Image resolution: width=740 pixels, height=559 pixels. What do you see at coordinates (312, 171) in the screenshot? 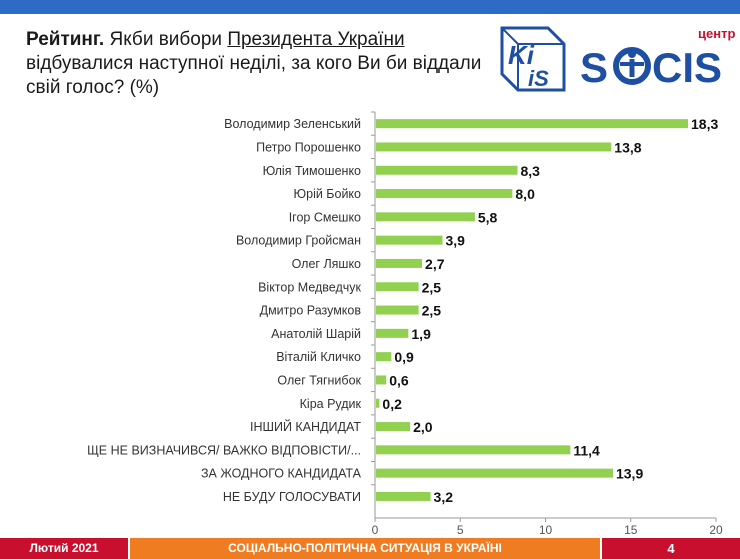
I see `category-label: Юлія Тимошенко` at bounding box center [312, 171].